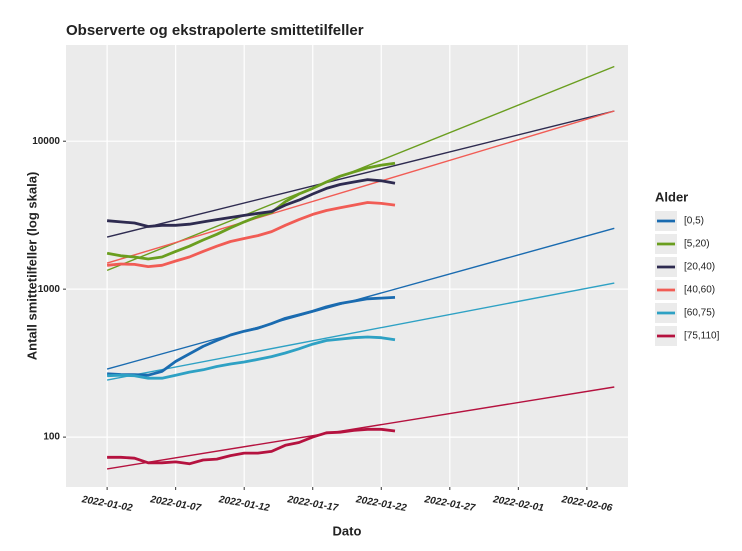 The height and width of the screenshot is (551, 742). Describe the element at coordinates (313, 504) in the screenshot. I see `x-tick-label: 2022-01-17` at that location.